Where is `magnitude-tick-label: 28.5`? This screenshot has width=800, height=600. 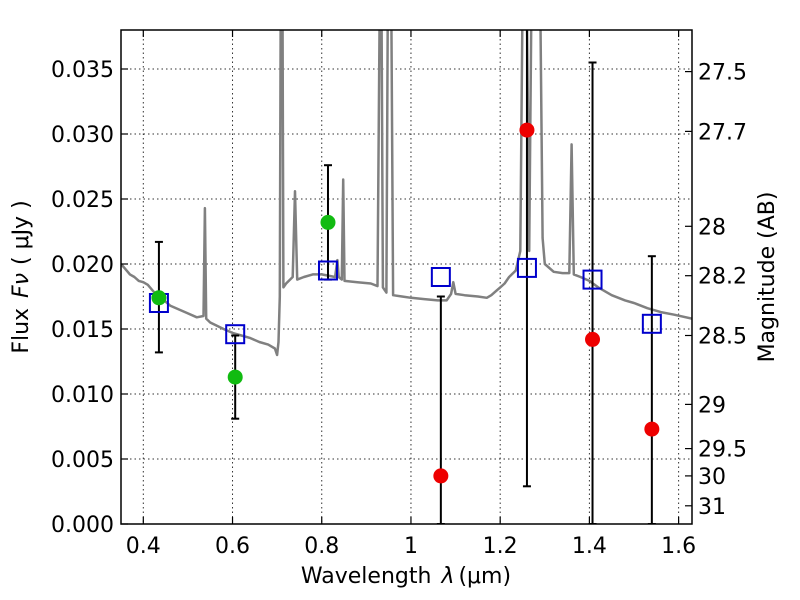 magnitude-tick-label: 28.5 is located at coordinates (722, 337).